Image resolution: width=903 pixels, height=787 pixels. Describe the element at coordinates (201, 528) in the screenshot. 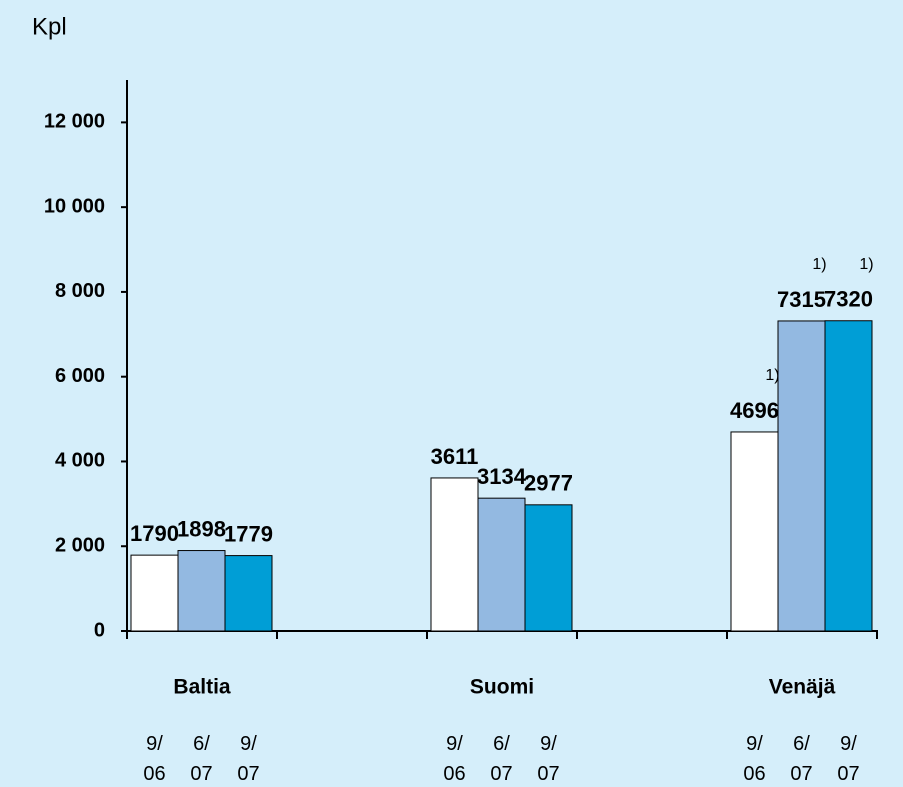

I see `value-label: 1898` at that location.